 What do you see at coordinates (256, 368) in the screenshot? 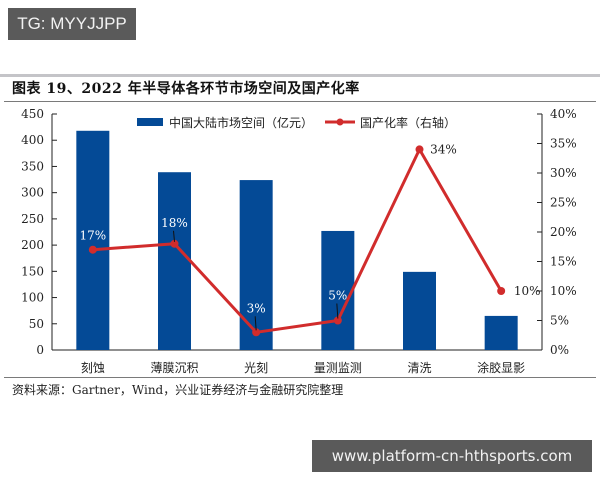
I see `x-tick-label: 光刻` at bounding box center [256, 368].